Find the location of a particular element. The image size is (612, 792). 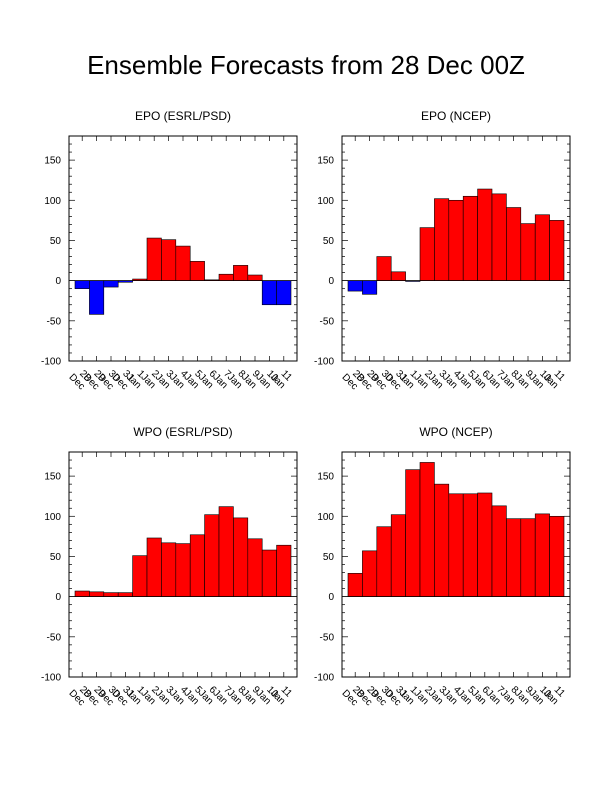

panel-title: WPO (ESRL/PSD) is located at coordinates (182, 432).